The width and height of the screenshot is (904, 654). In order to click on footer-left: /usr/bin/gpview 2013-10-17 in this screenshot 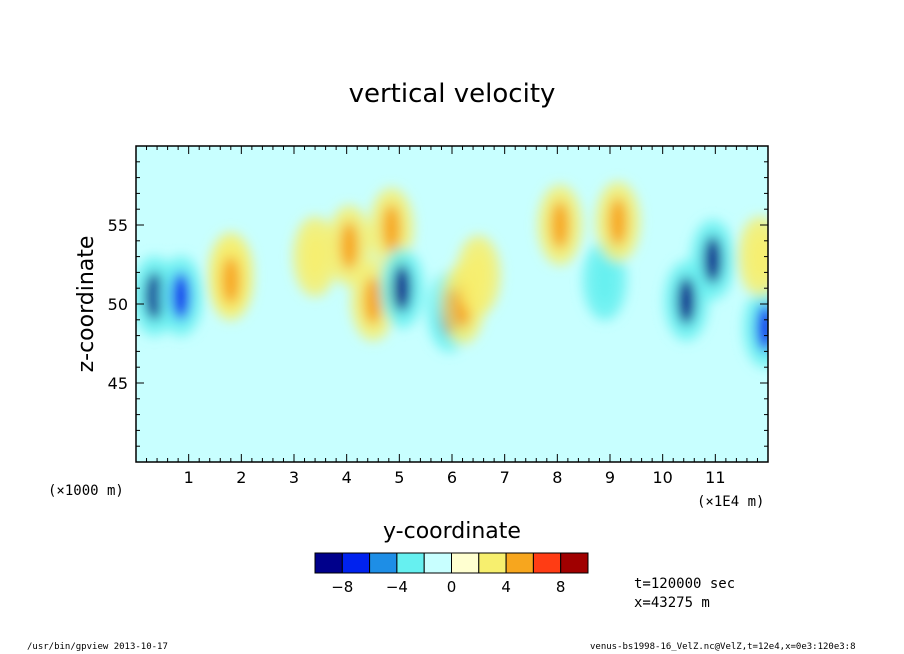, I will do `click(97, 647)`.